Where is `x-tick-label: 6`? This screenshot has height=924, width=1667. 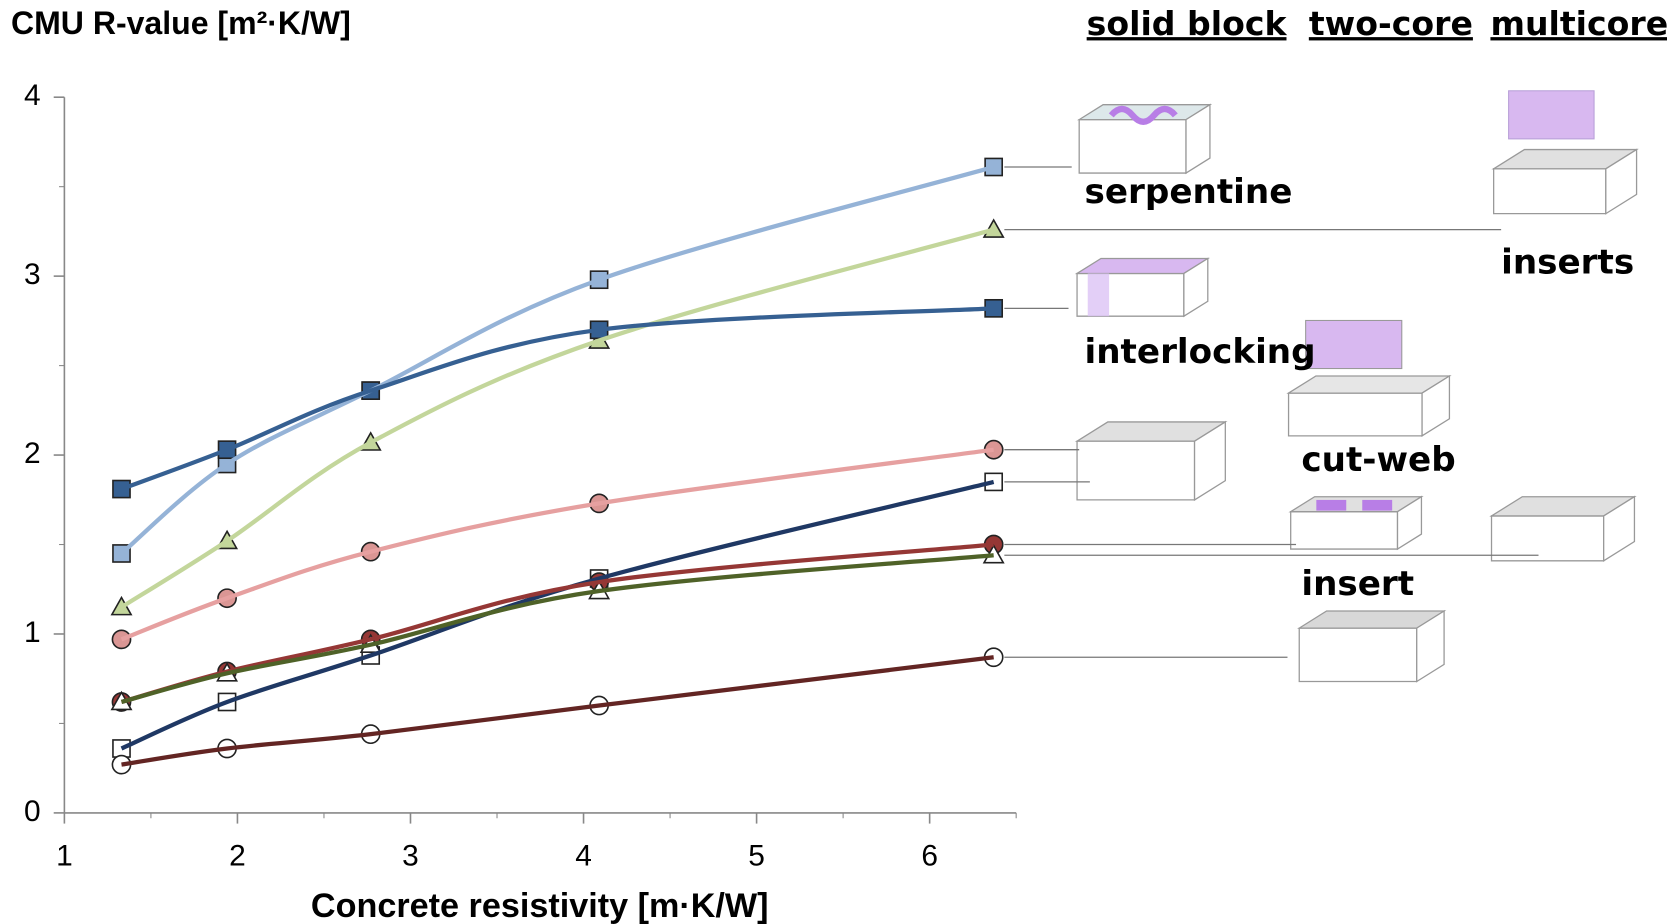 x-tick-label: 6 is located at coordinates (929, 856).